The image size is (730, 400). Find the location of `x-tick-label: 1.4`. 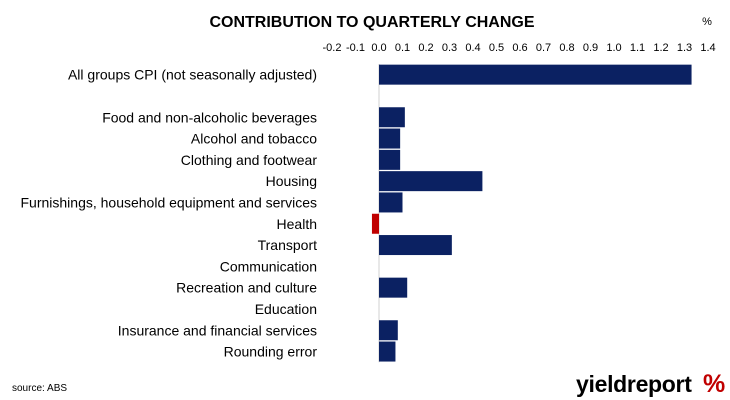

x-tick-label: 1.4 is located at coordinates (707, 48).